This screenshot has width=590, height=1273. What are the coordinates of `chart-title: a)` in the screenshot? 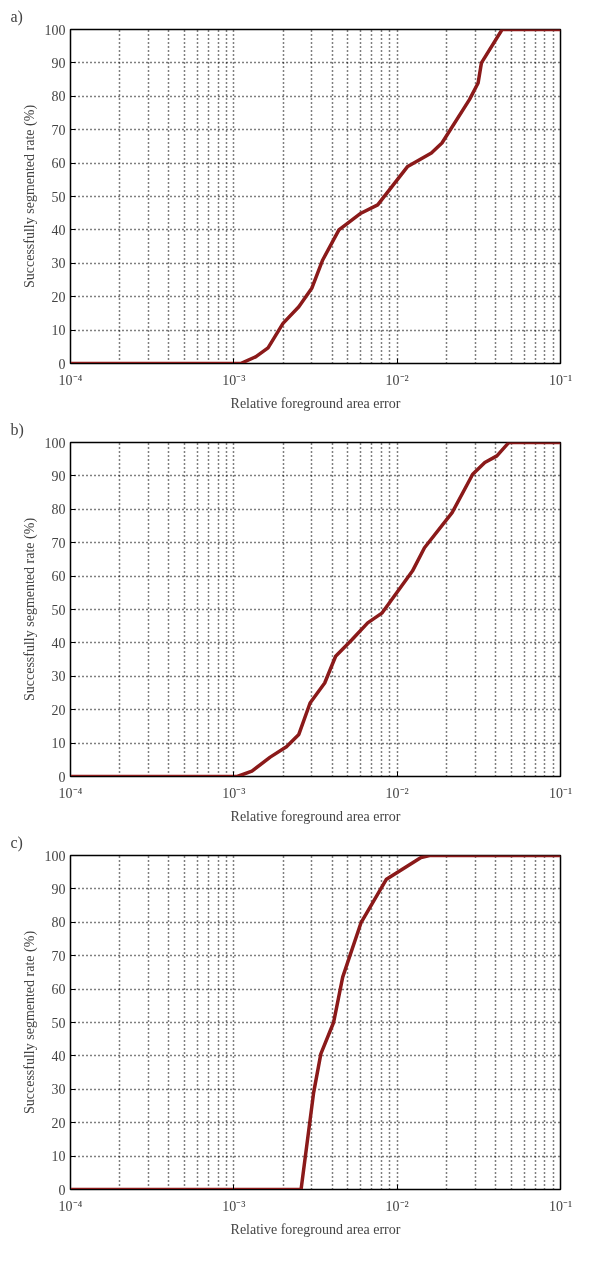 It's located at (16, 16).